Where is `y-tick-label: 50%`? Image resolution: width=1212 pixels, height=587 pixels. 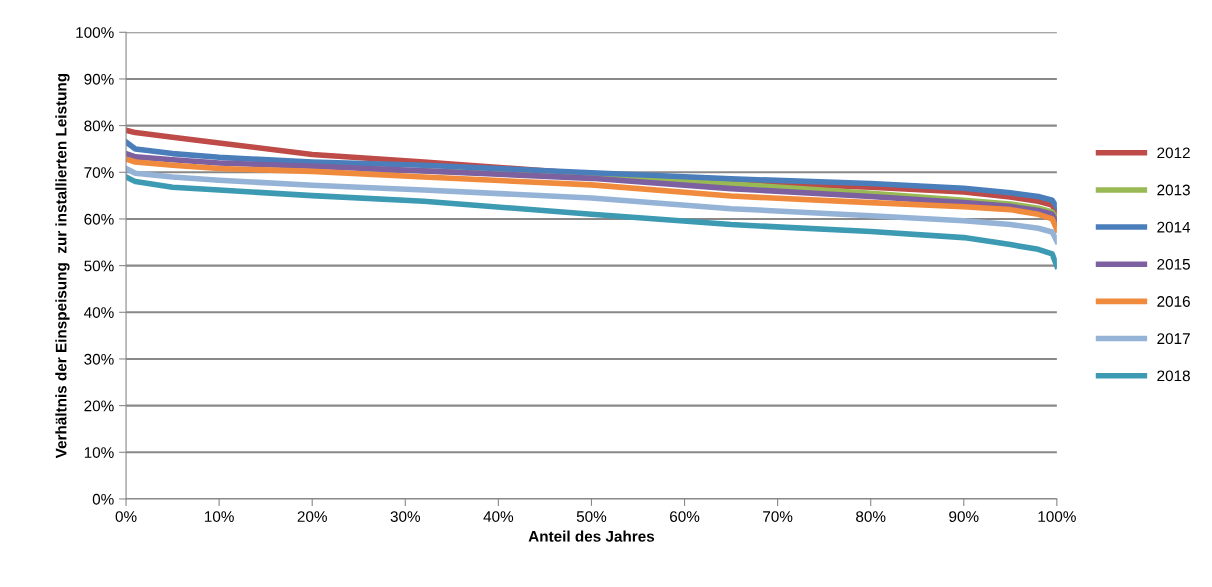
y-tick-label: 50% is located at coordinates (99, 266).